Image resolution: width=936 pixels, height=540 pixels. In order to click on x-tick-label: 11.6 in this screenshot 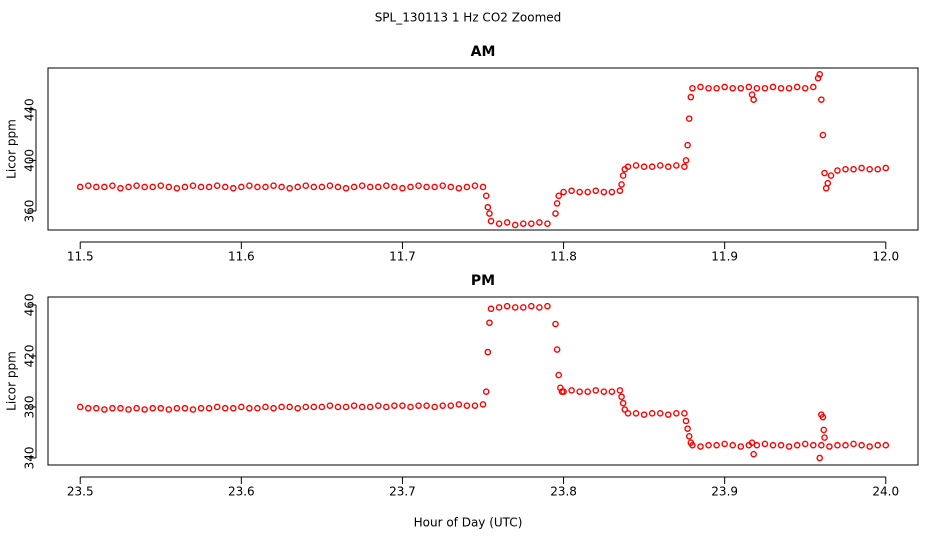, I will do `click(241, 257)`.